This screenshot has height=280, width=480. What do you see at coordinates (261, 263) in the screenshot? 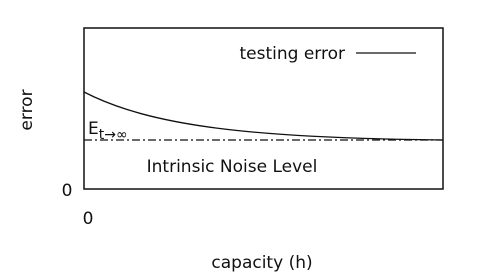
I see `x-axis-label: capacity (h)` at bounding box center [261, 263].